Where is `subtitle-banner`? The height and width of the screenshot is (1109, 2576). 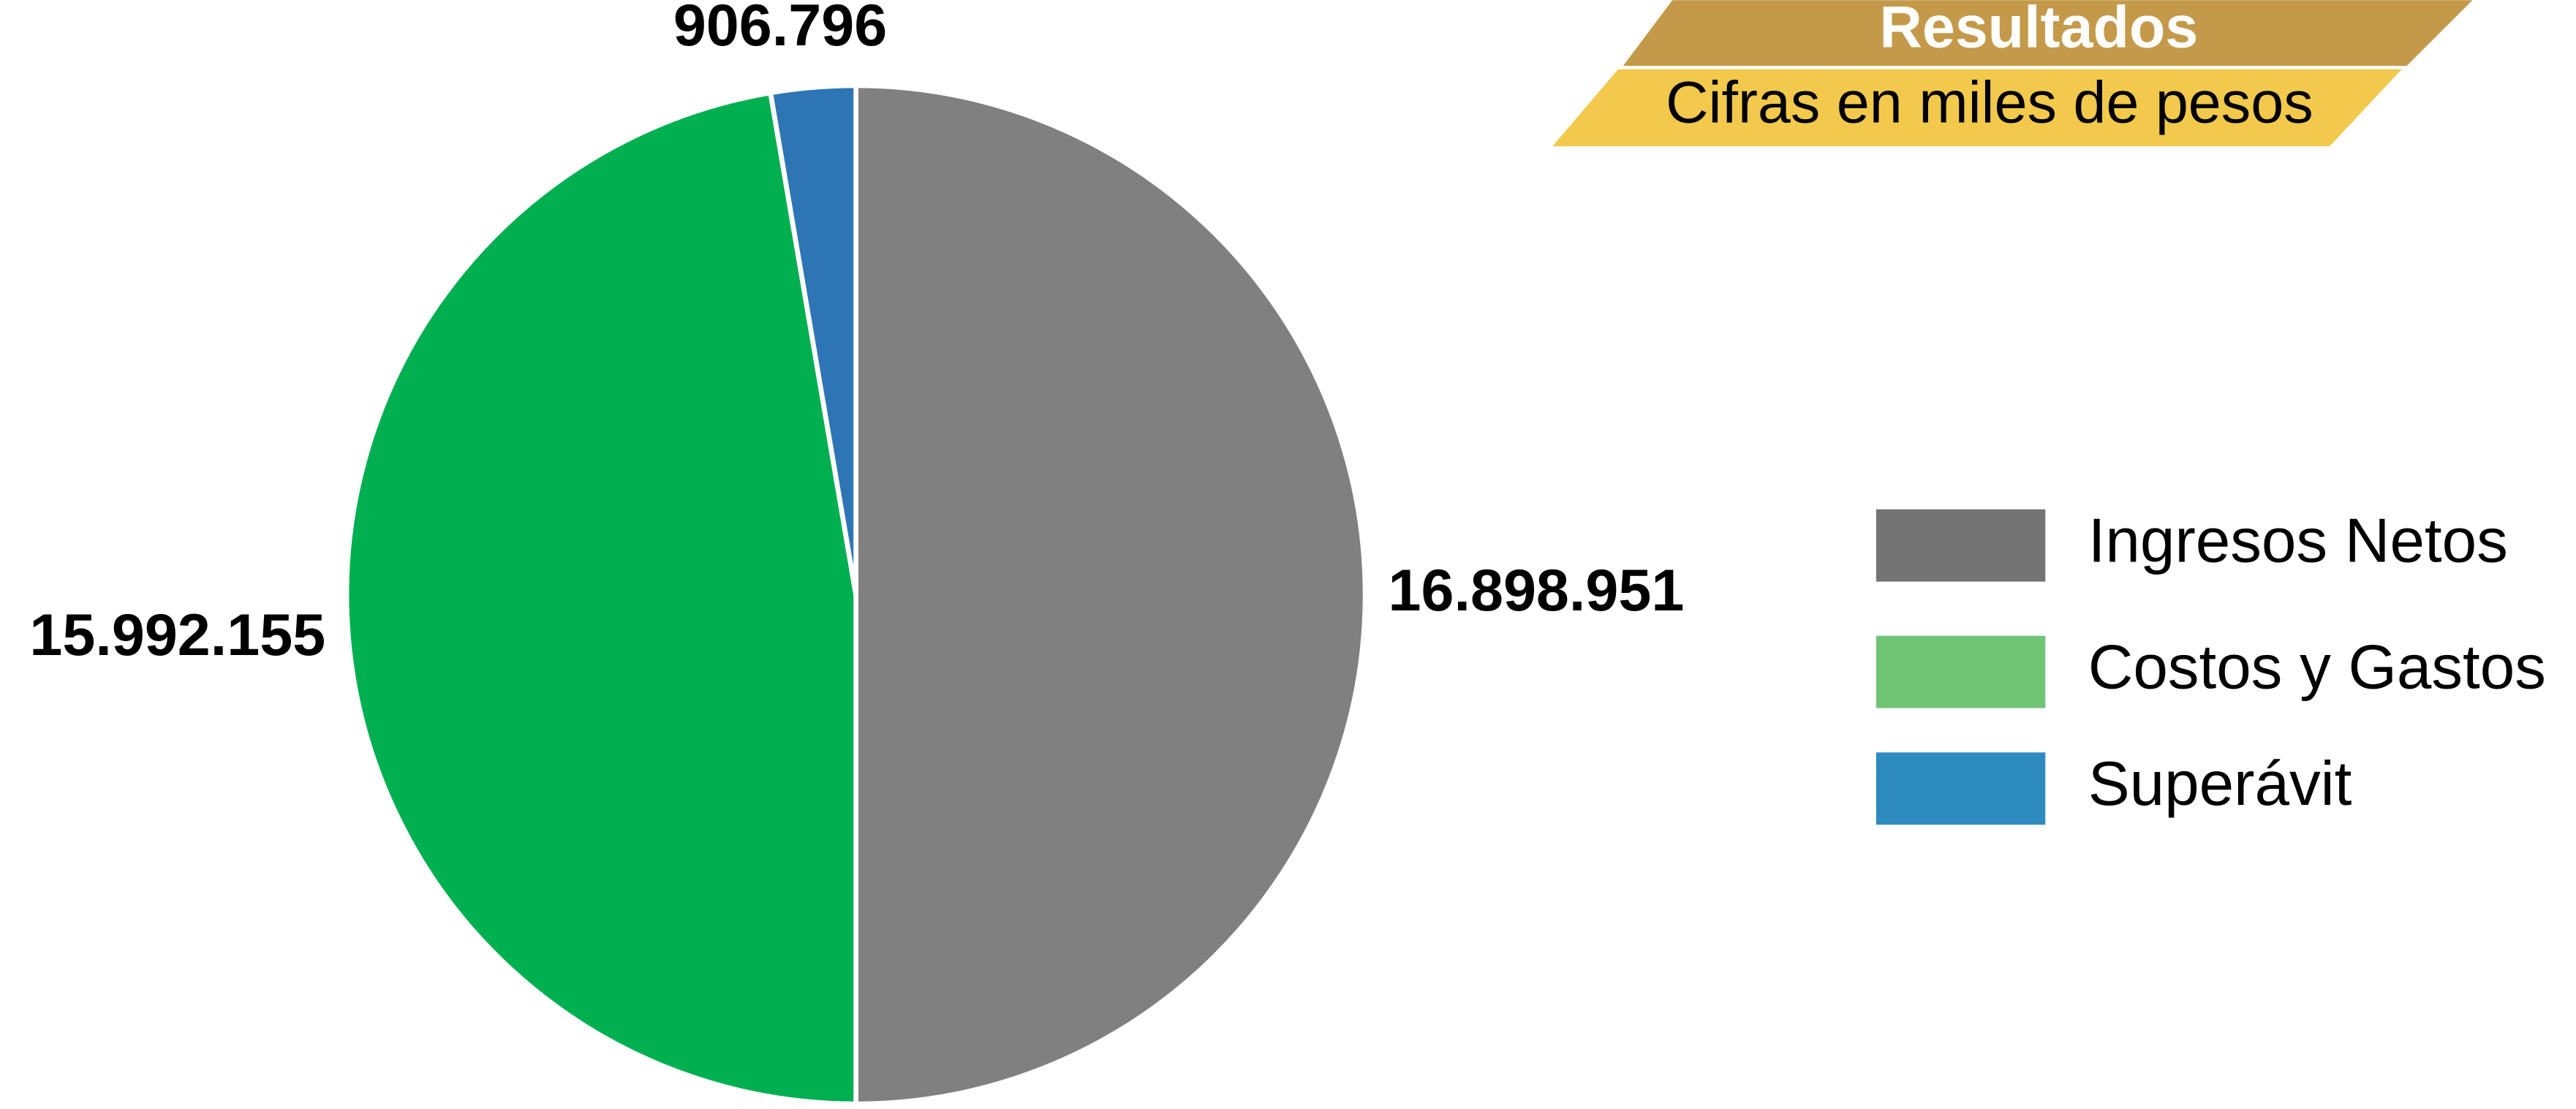
subtitle-banner is located at coordinates (1977, 108).